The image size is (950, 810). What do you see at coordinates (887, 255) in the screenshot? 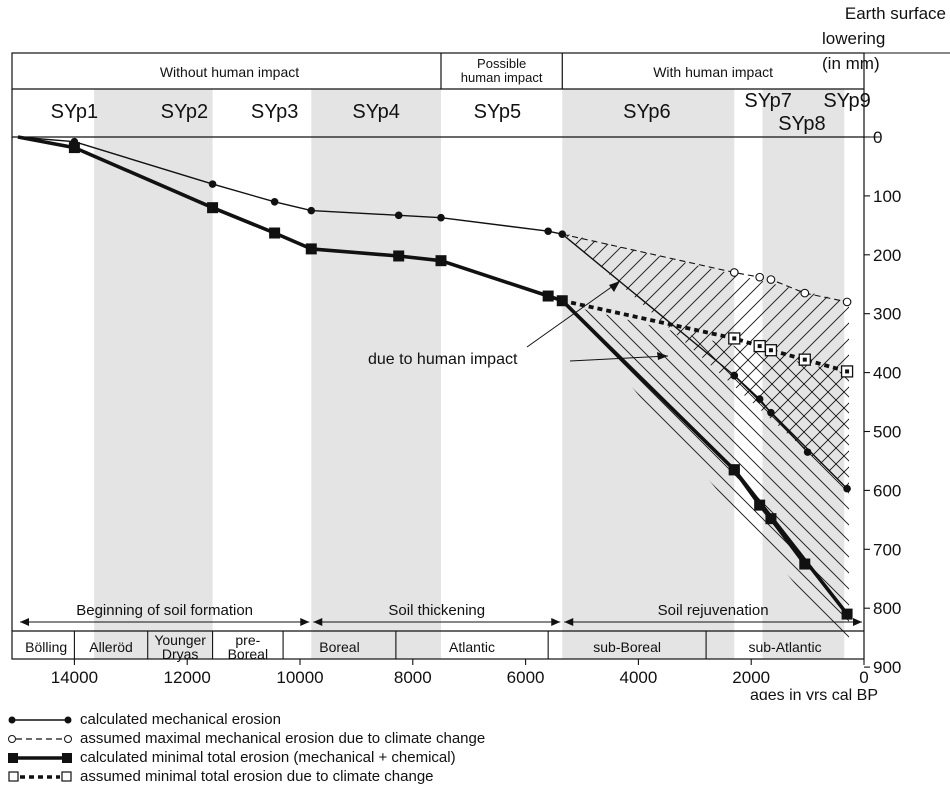
I see `y-tick-label: 200` at bounding box center [887, 255].